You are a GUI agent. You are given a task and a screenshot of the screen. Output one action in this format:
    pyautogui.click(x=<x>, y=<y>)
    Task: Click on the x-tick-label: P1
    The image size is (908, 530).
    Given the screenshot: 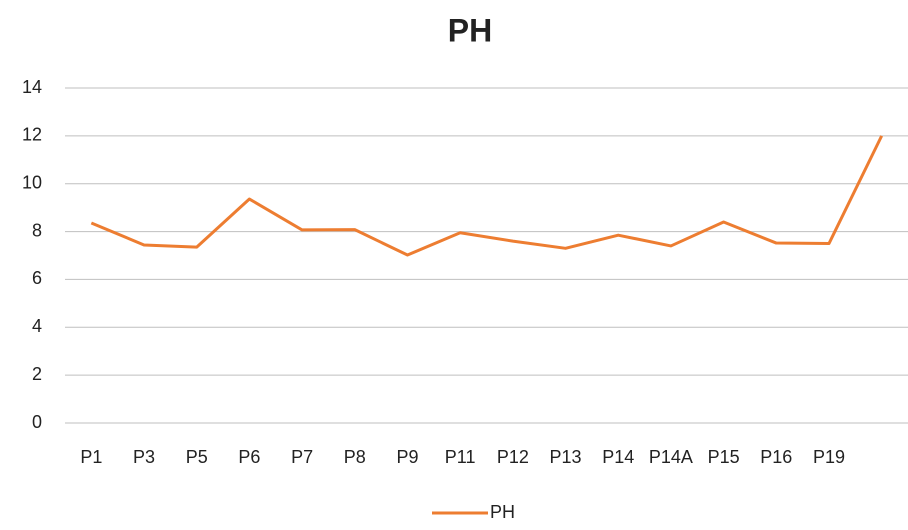 What is the action you would take?
    pyautogui.click(x=91, y=457)
    